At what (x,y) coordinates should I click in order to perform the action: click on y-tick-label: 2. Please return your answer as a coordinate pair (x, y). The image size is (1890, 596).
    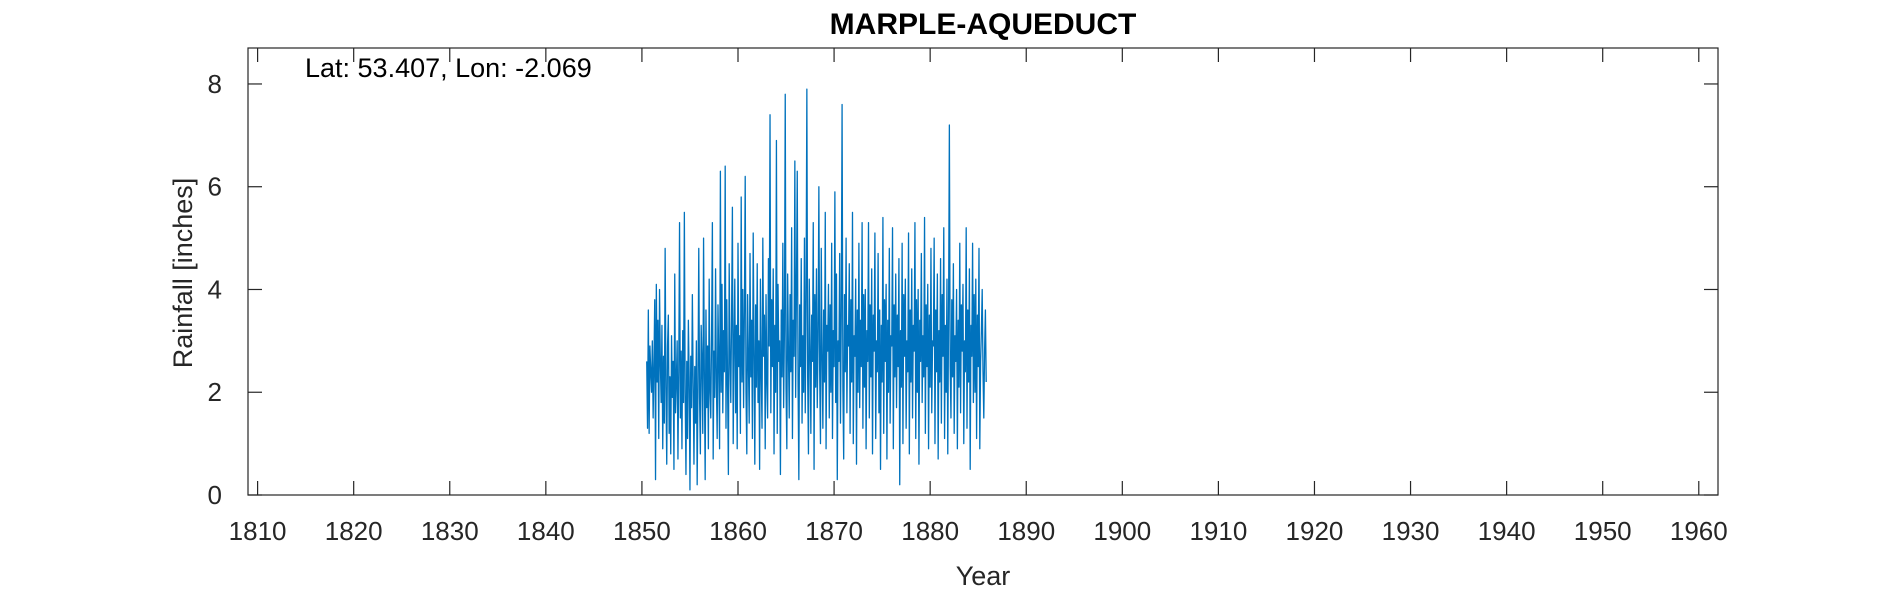
    Looking at the image, I should click on (215, 392).